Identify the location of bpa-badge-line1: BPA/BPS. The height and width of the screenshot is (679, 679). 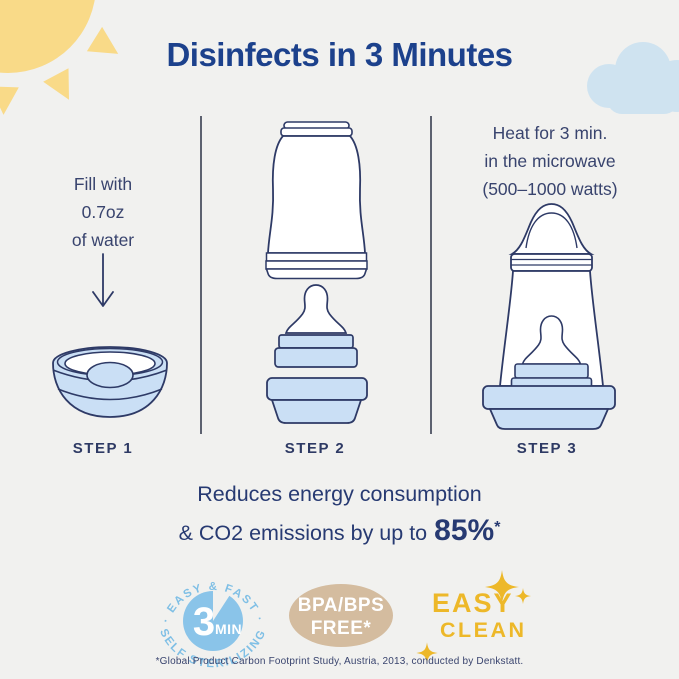
(341, 605).